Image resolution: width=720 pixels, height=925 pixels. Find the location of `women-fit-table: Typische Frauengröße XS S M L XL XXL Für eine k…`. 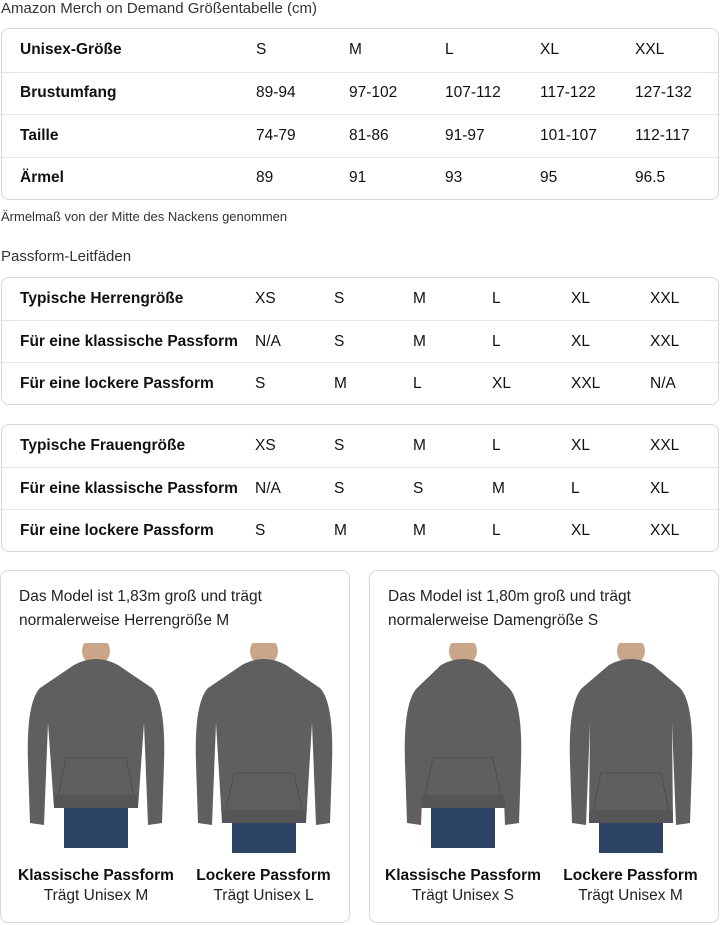

women-fit-table: Typische Frauengröße XS S M L XL XXL Für eine k… is located at coordinates (360, 488).